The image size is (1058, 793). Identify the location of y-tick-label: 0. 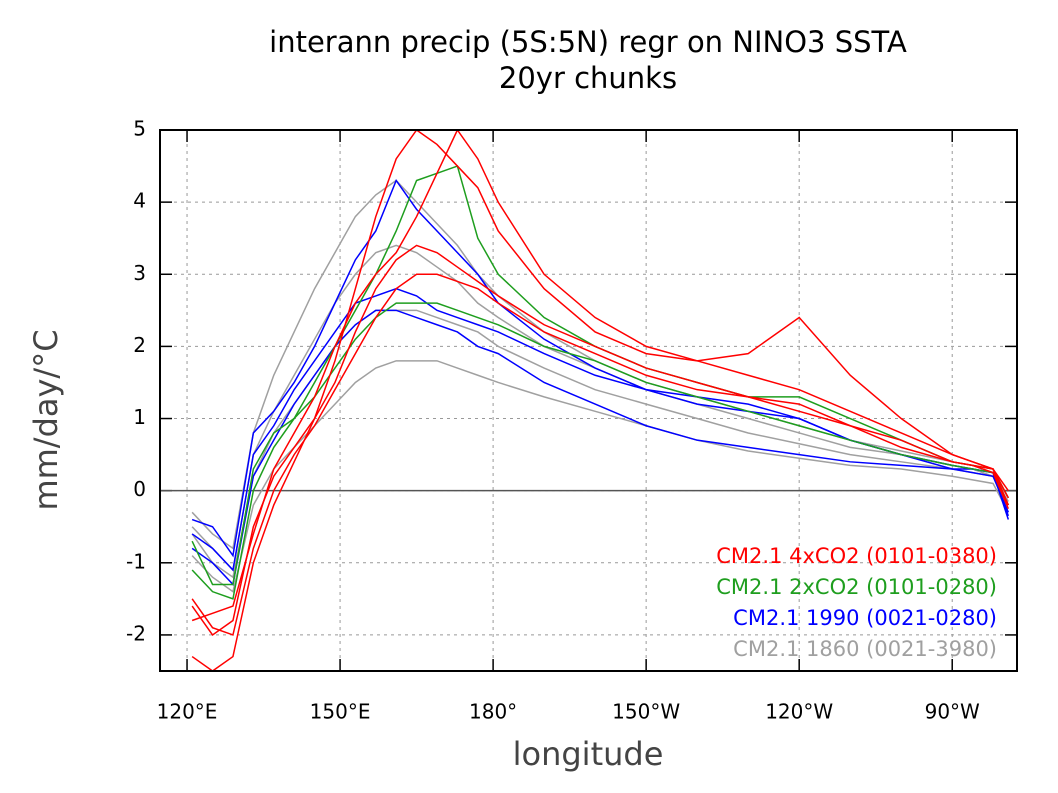
(139, 489).